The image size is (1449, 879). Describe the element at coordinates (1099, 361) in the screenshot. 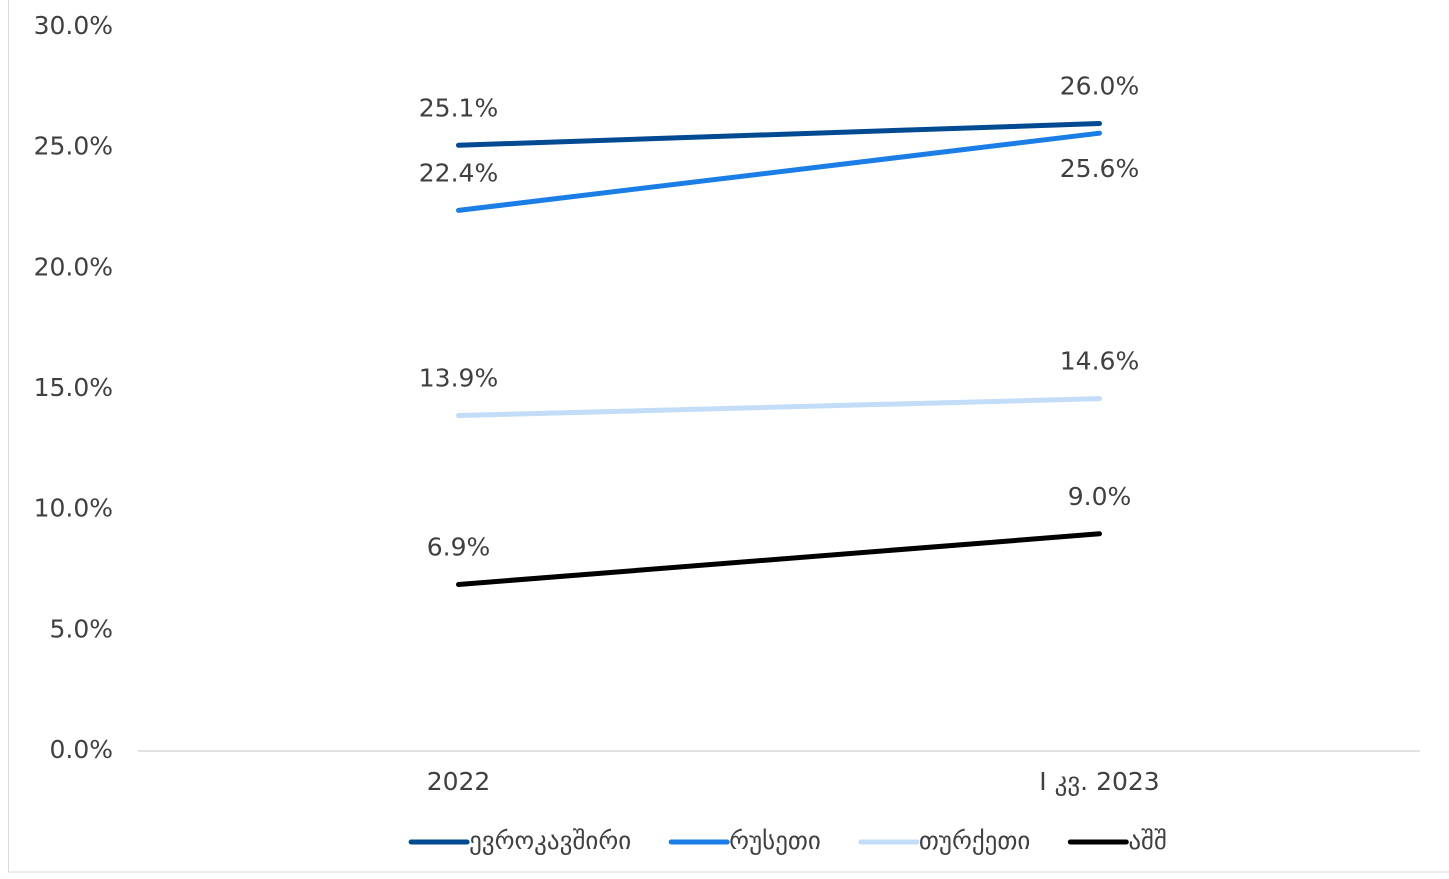

I see `data-label: 14.6%` at that location.